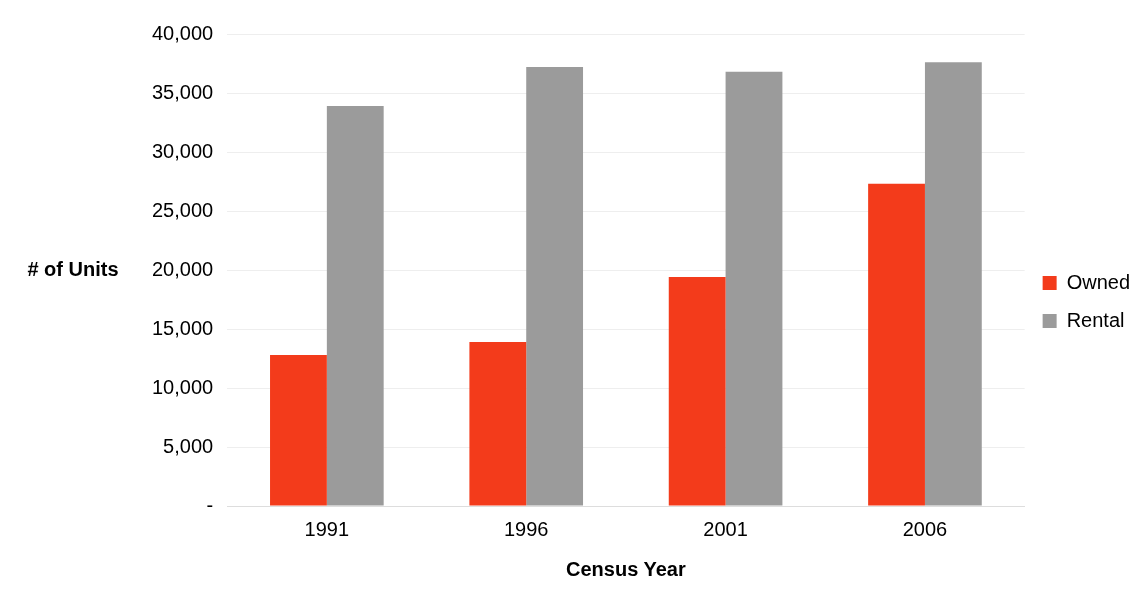  Describe the element at coordinates (626, 568) in the screenshot. I see `x-axis-title: Census Year` at that location.